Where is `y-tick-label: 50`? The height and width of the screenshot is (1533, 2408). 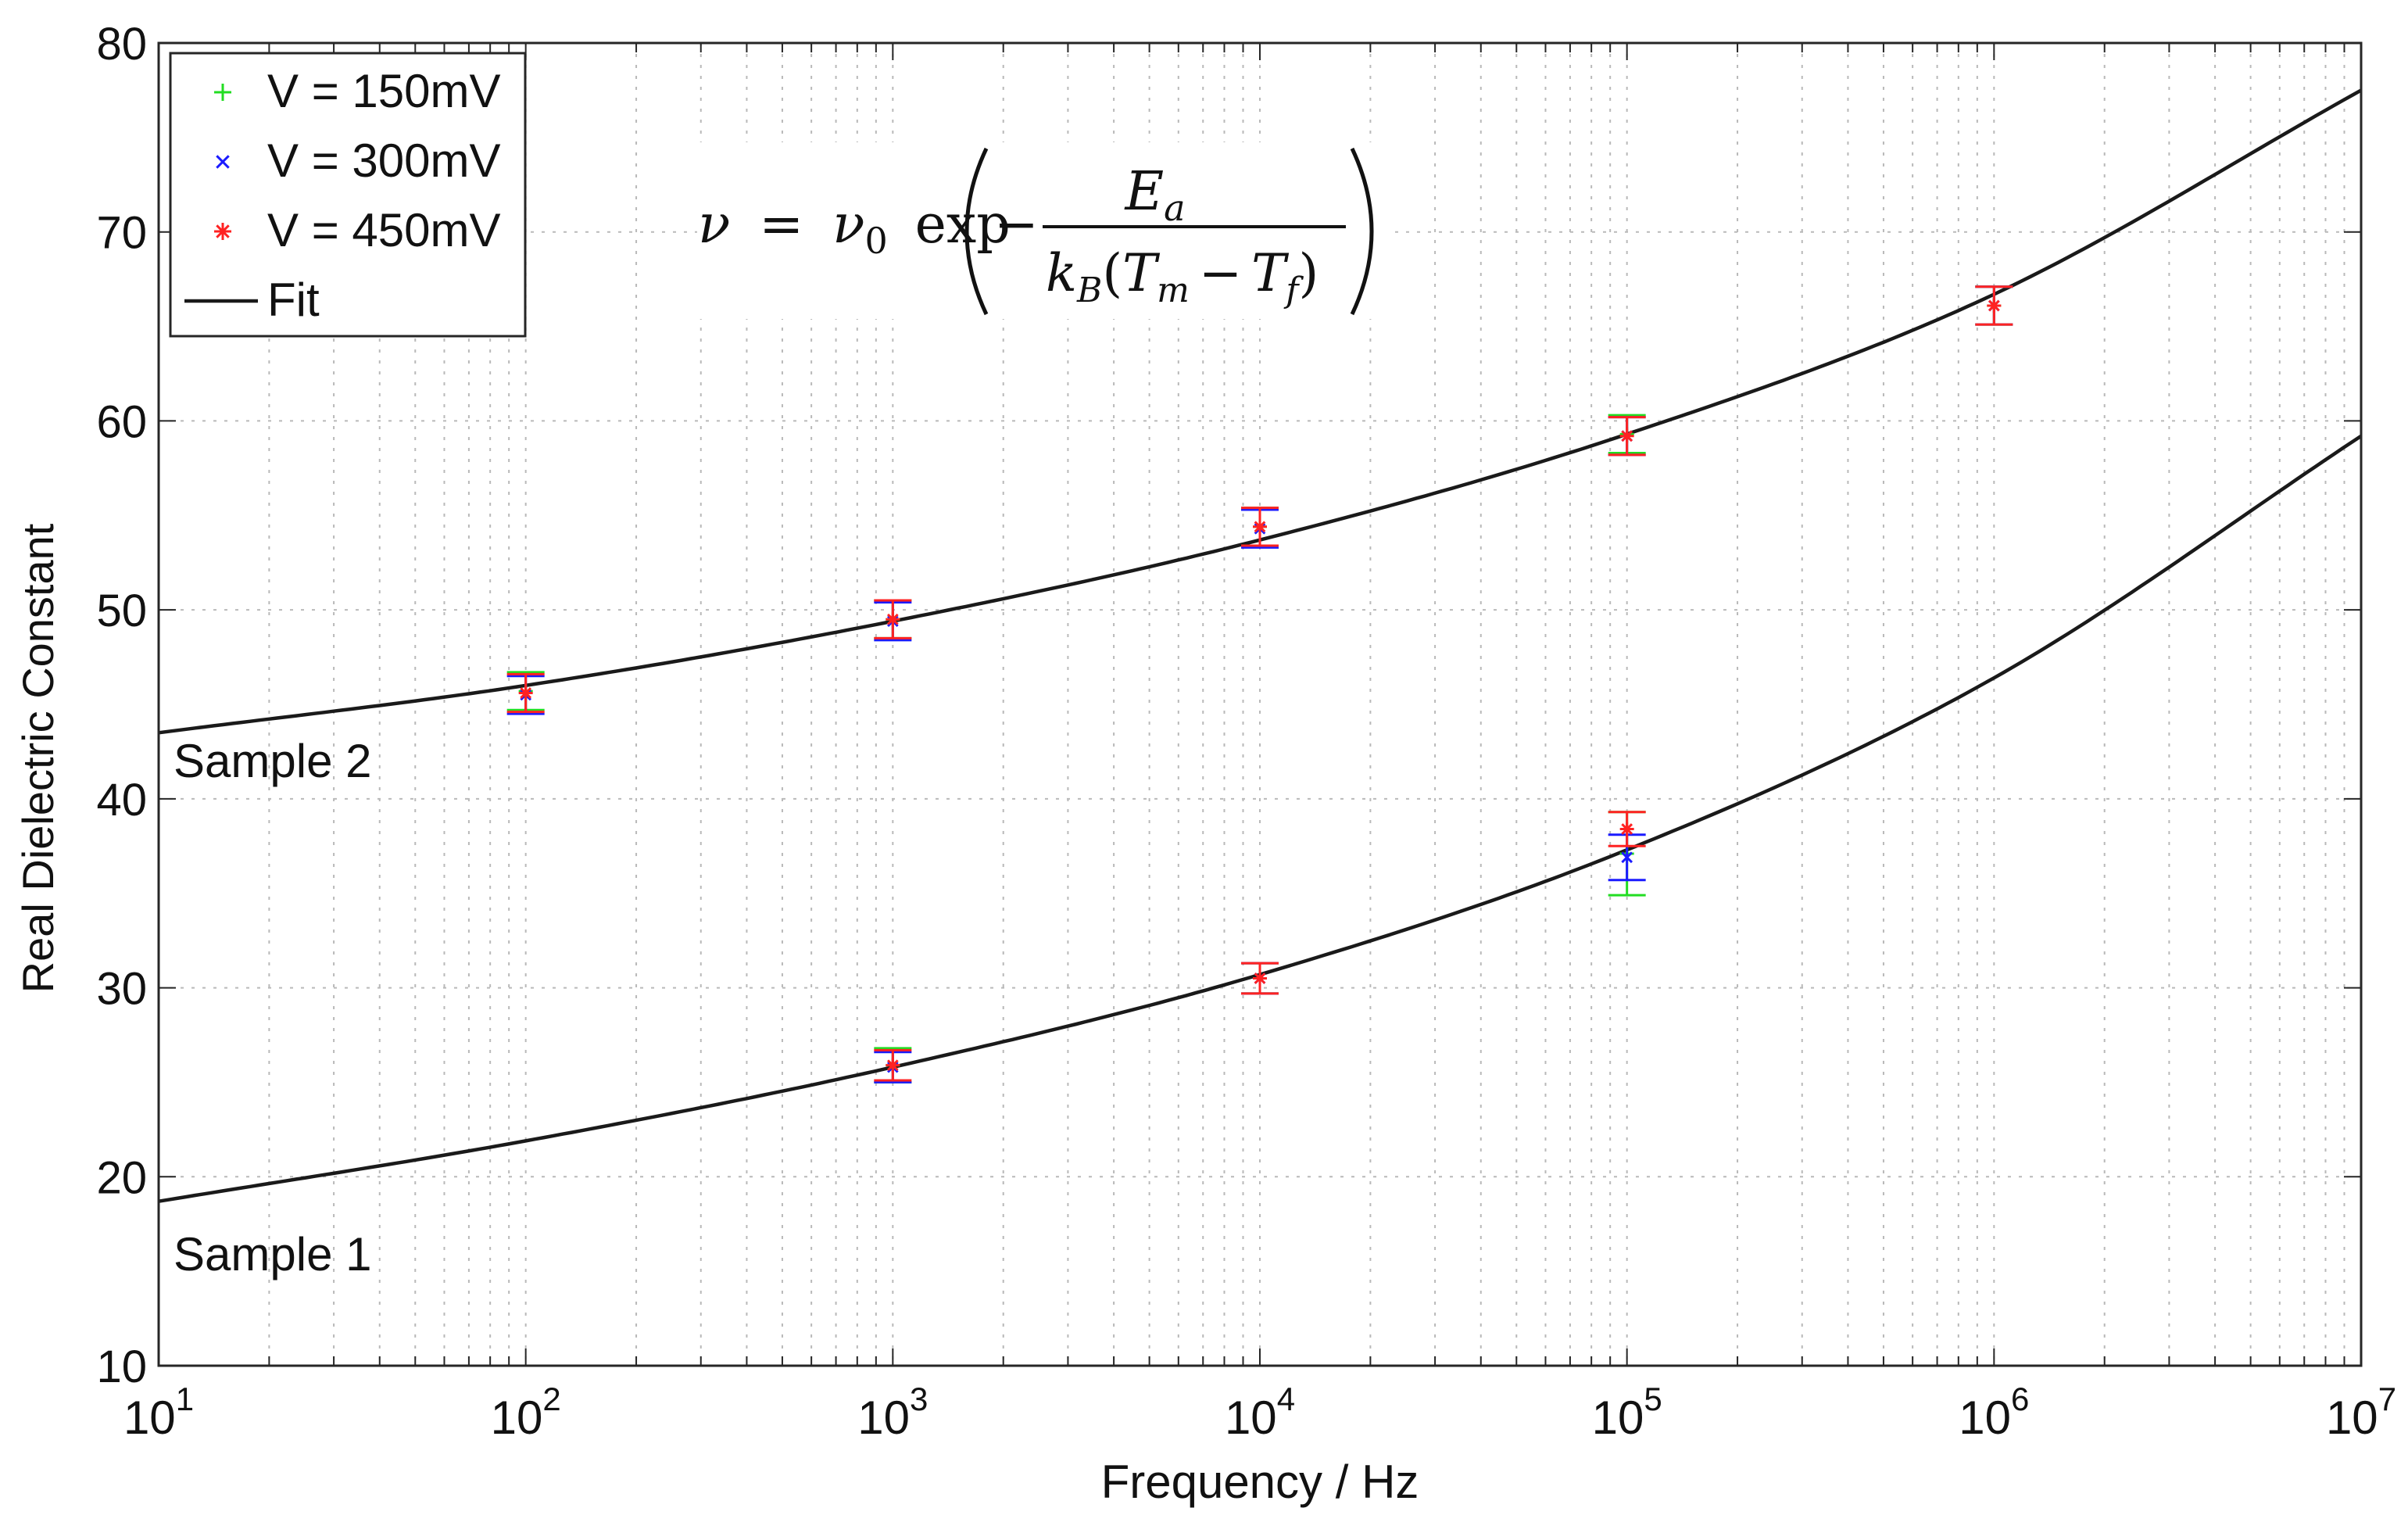
y-tick-label: 50 is located at coordinates (121, 611).